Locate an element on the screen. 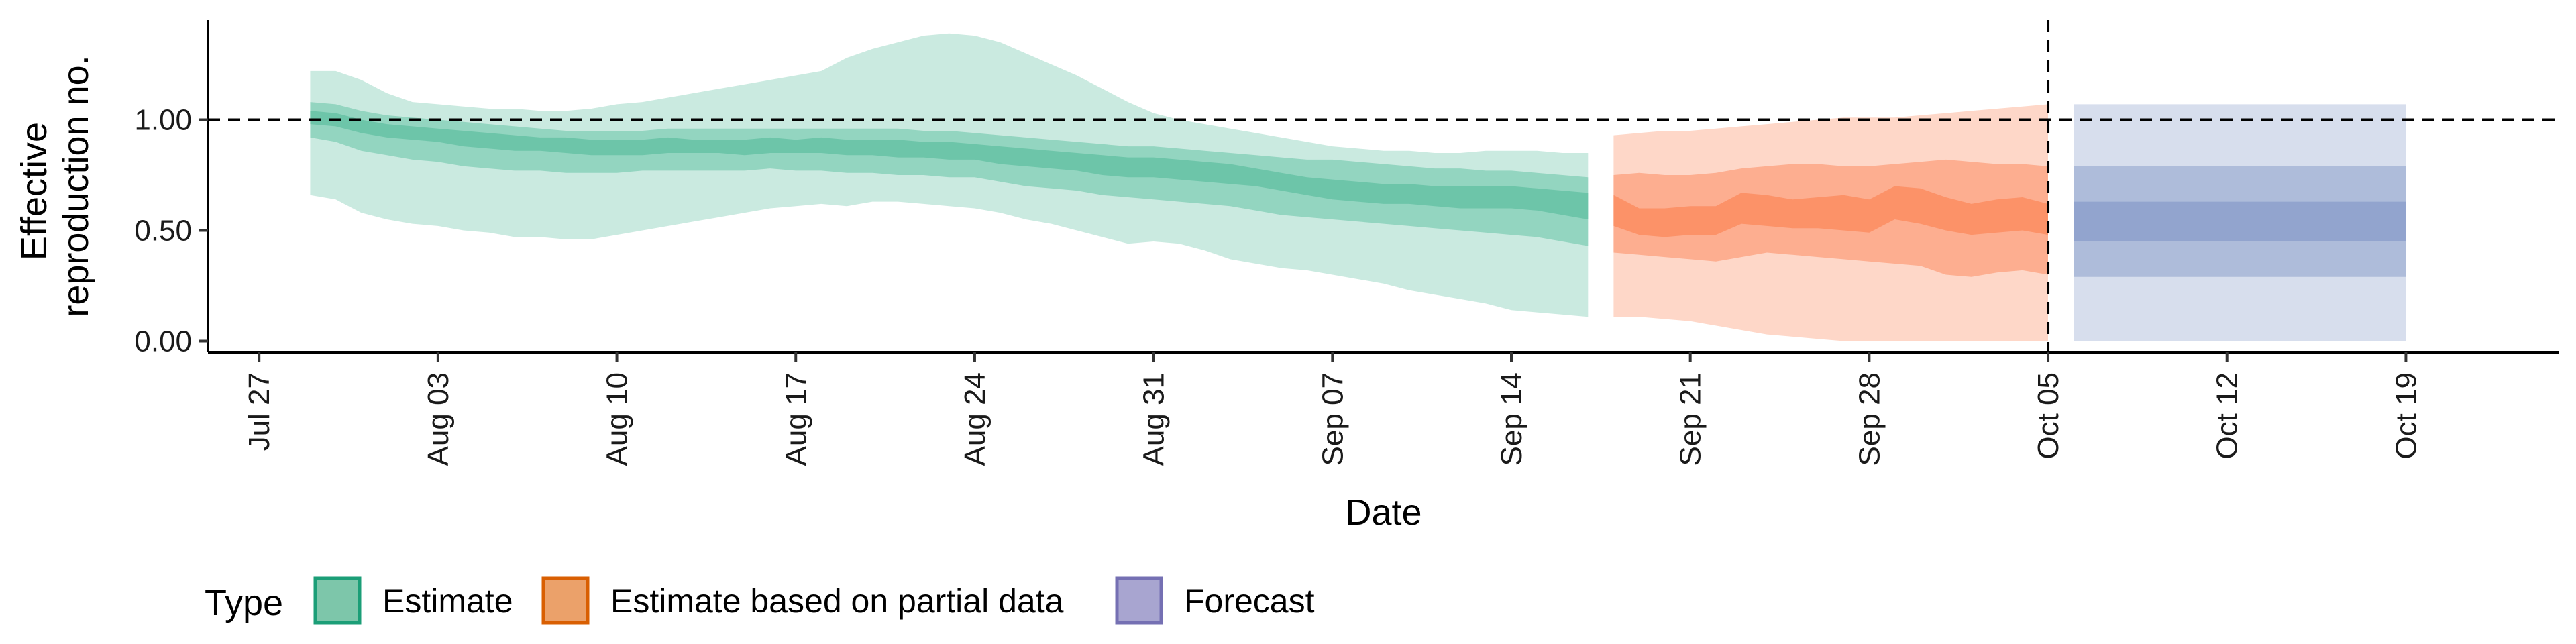 The image size is (2576, 644). x-tick-label: Aug 24 is located at coordinates (975, 419).